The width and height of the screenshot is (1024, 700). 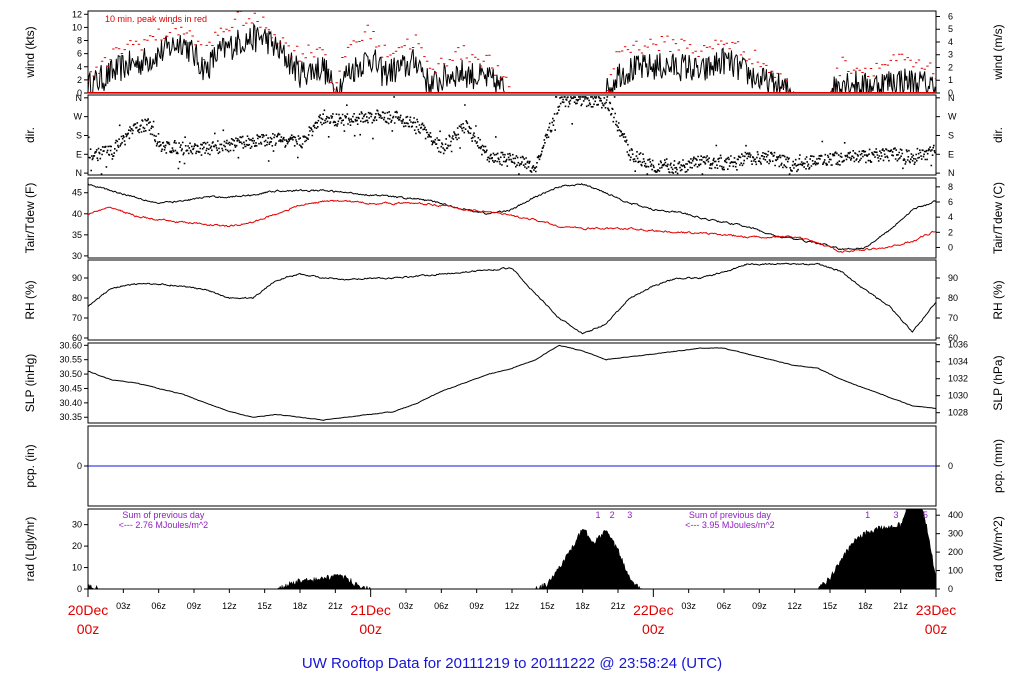 I want to click on slp-left-tick-label: 30.35, so click(x=70, y=417).